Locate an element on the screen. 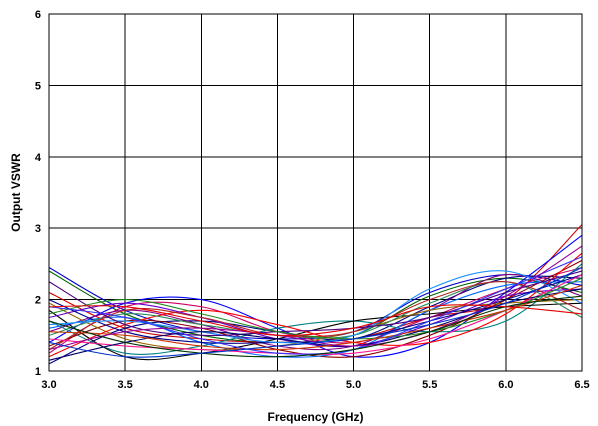  x-tick-label: 6.0 is located at coordinates (505, 385).